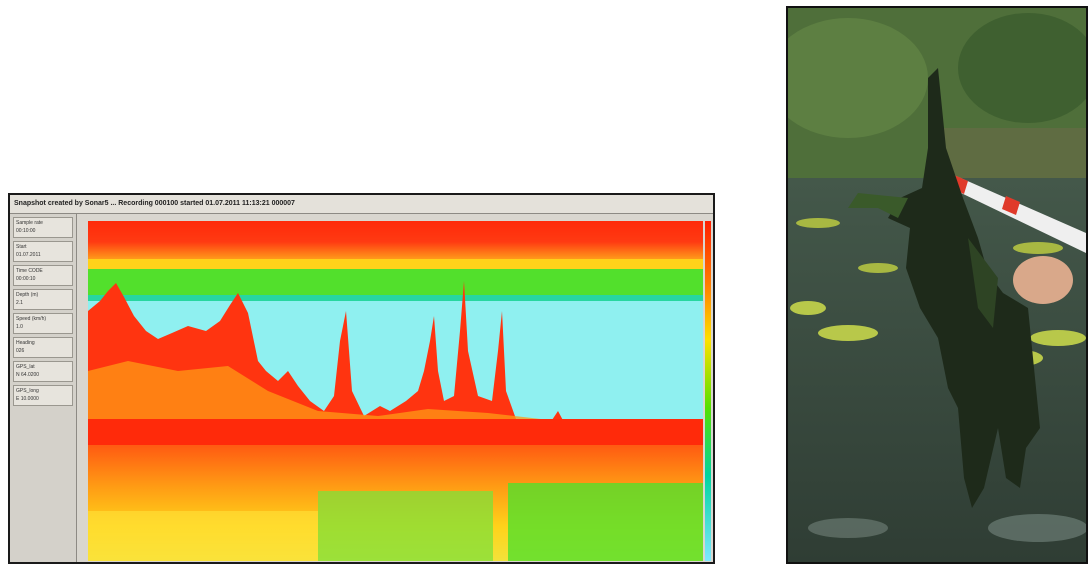  I want to click on info-label: GPS_lat, so click(43, 367).